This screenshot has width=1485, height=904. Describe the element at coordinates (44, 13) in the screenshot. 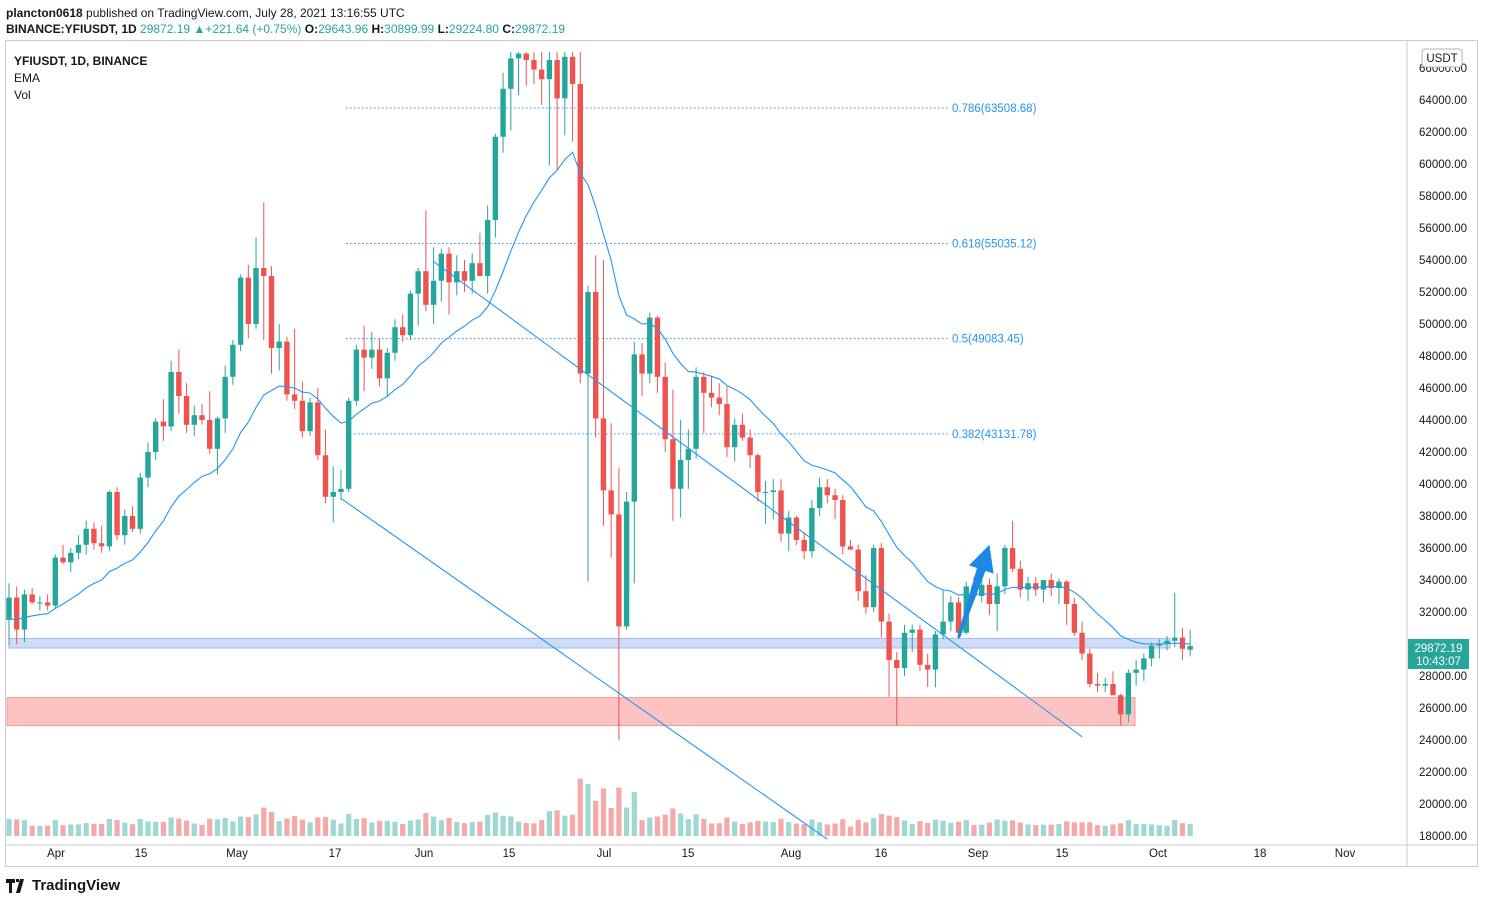

I see `publisher-username: plancton0618` at that location.